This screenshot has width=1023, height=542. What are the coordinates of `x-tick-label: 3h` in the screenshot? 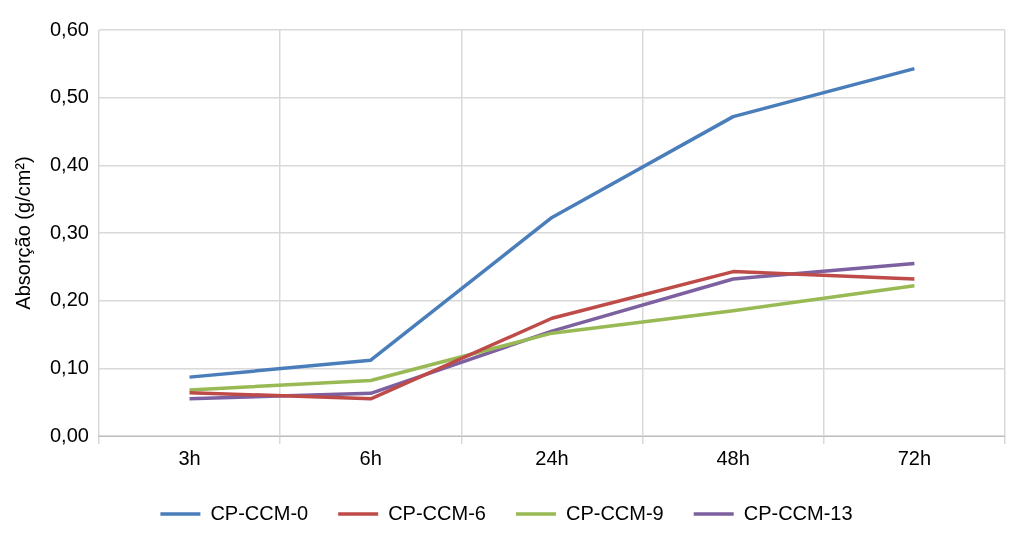 It's located at (189, 457).